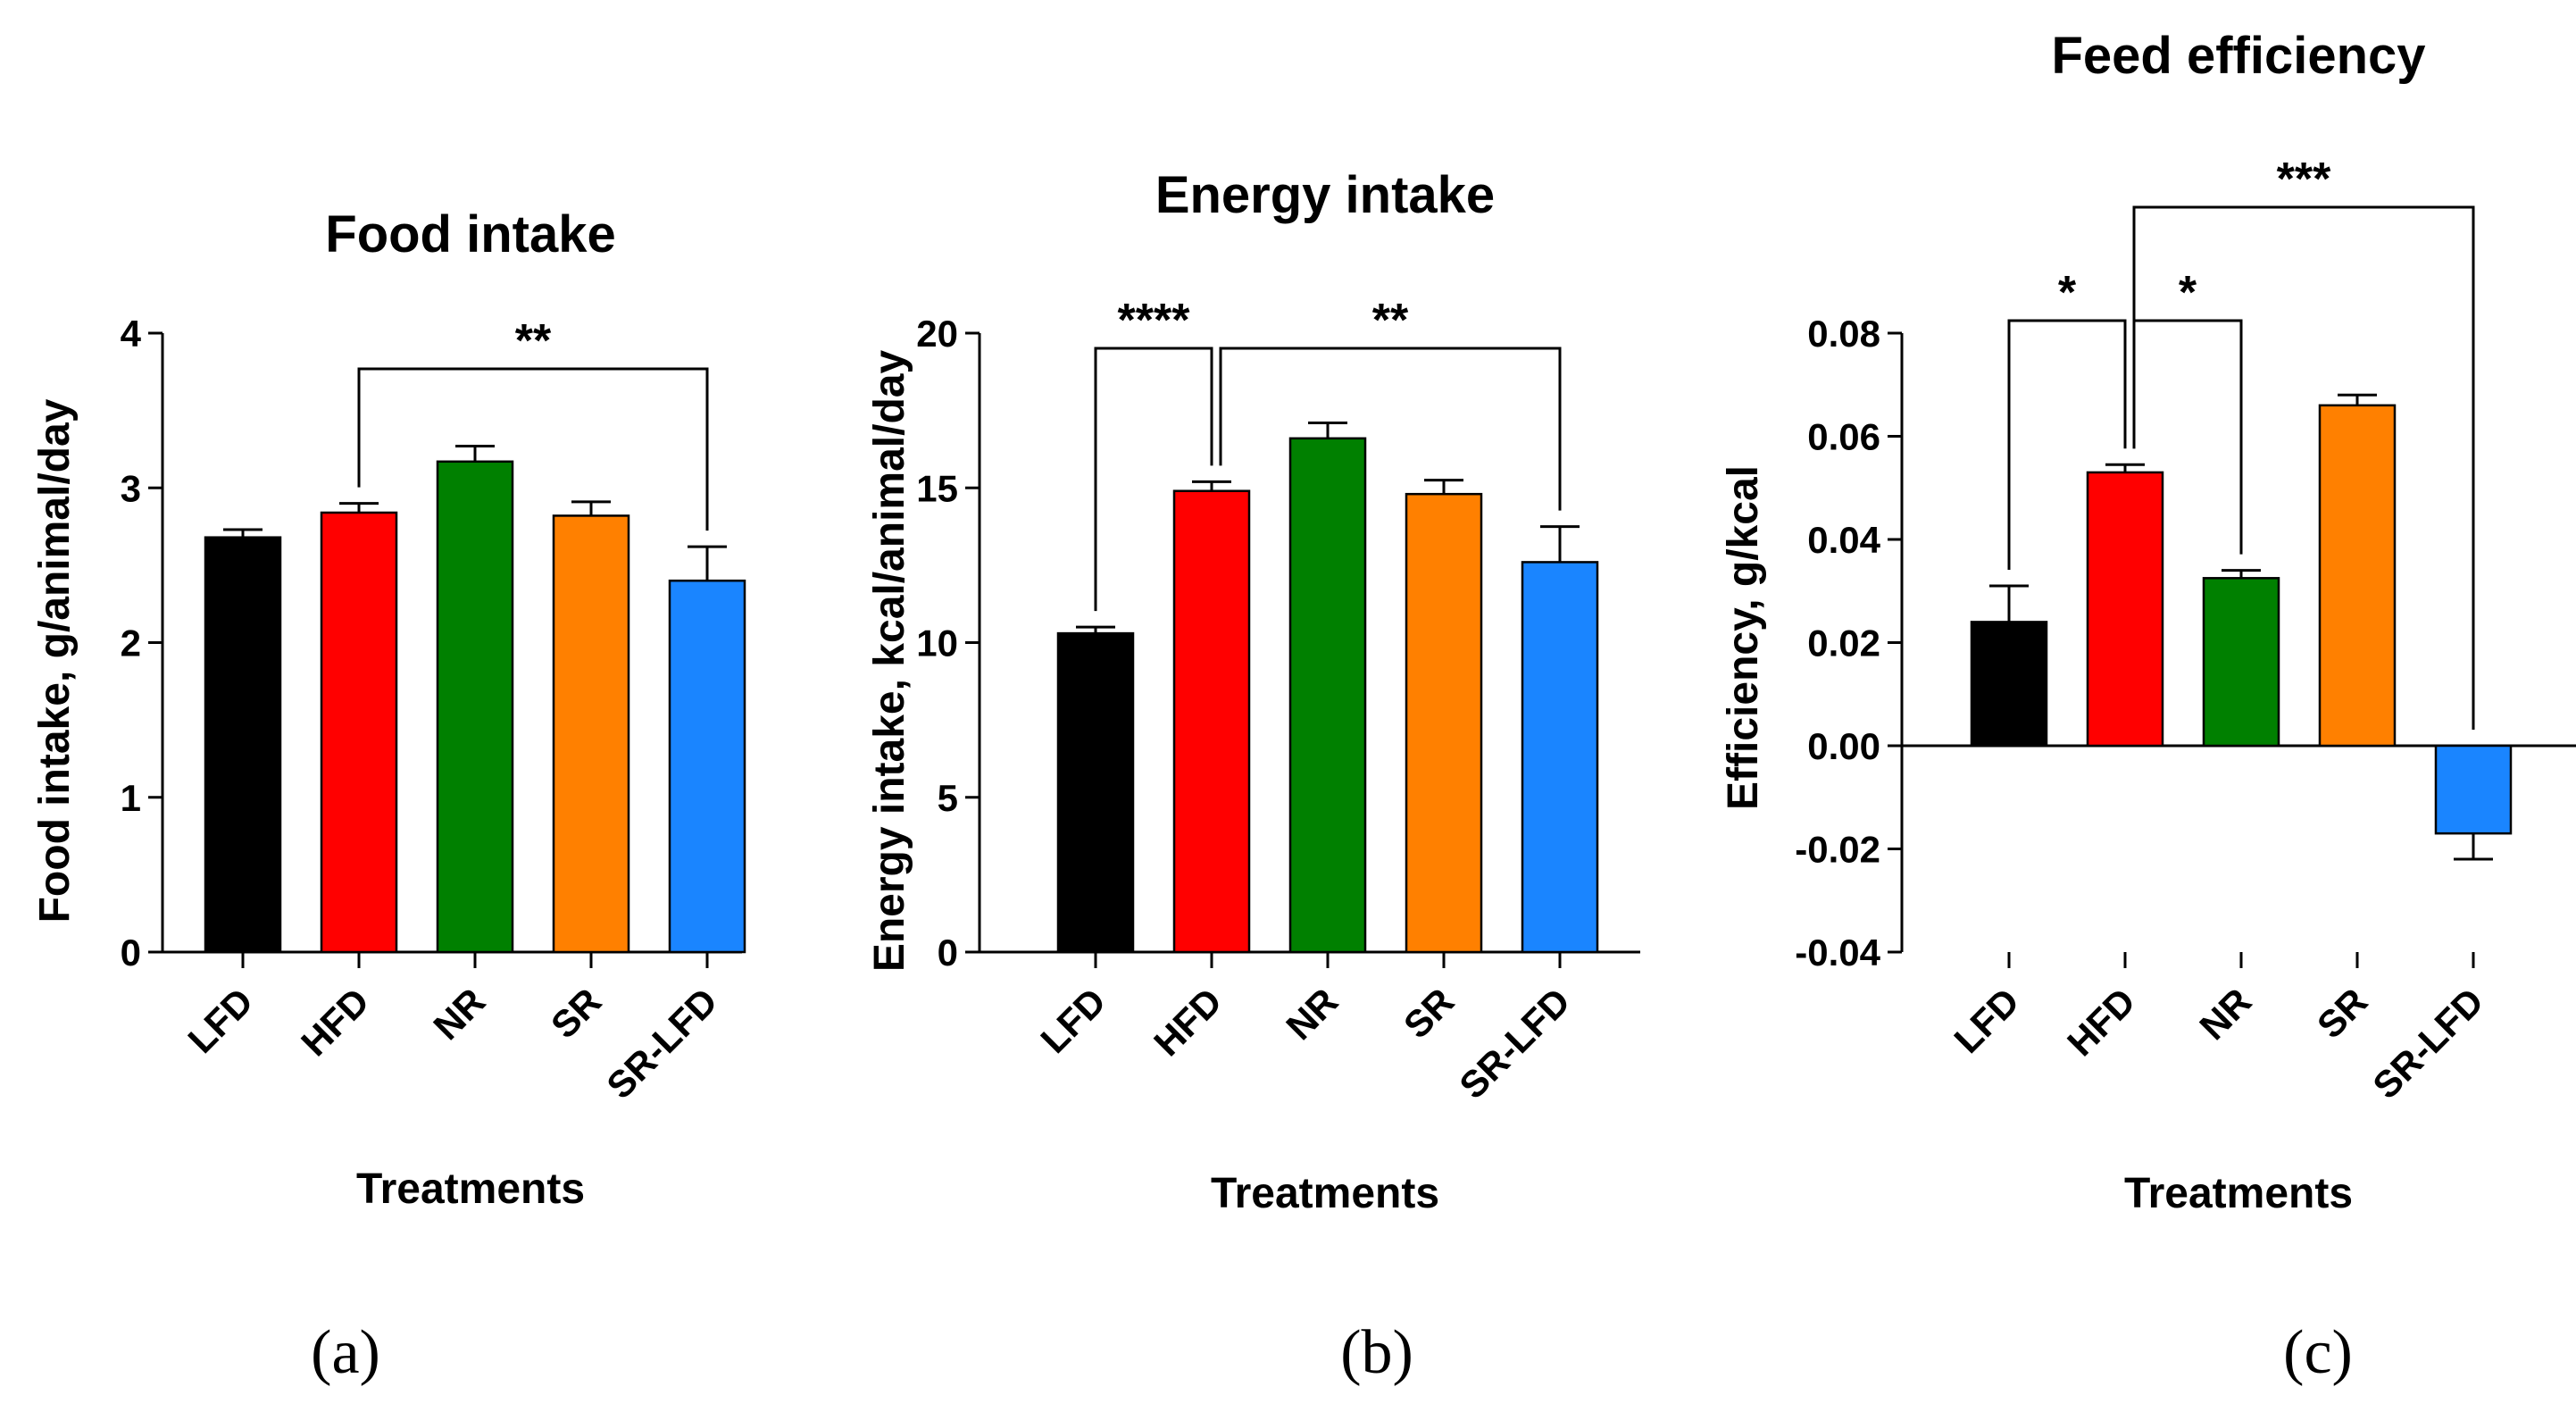 This screenshot has width=2576, height=1412. I want to click on y-tick-label: 1, so click(131, 798).